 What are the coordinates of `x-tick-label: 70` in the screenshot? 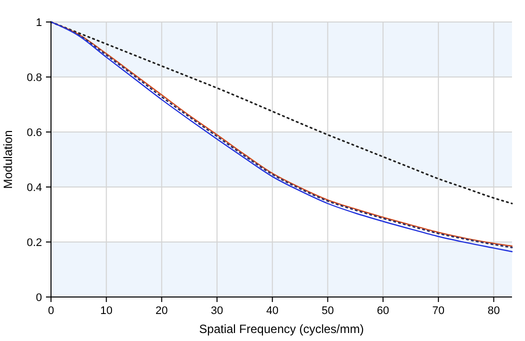 It's located at (438, 311).